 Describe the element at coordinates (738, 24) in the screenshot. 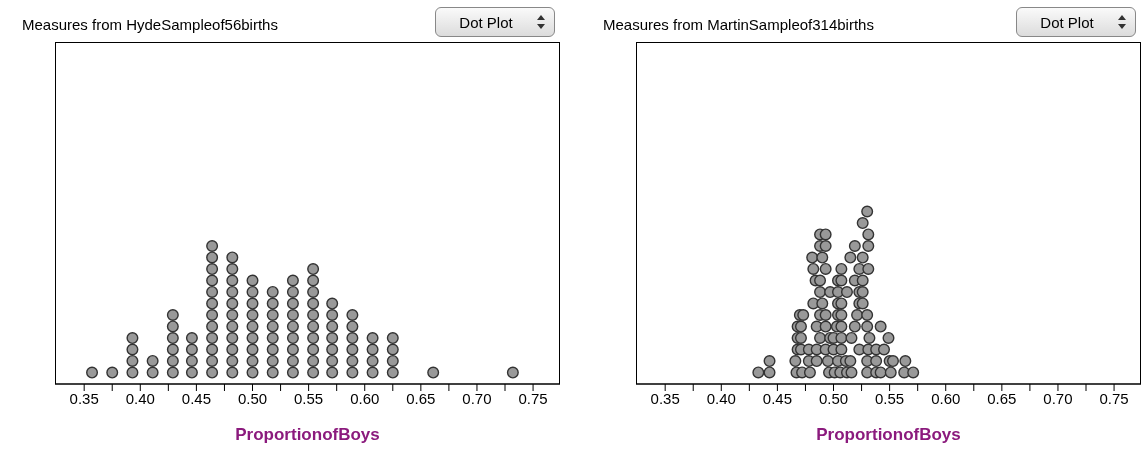

I see `chart-title: Measures from MartinSampleof314births` at that location.